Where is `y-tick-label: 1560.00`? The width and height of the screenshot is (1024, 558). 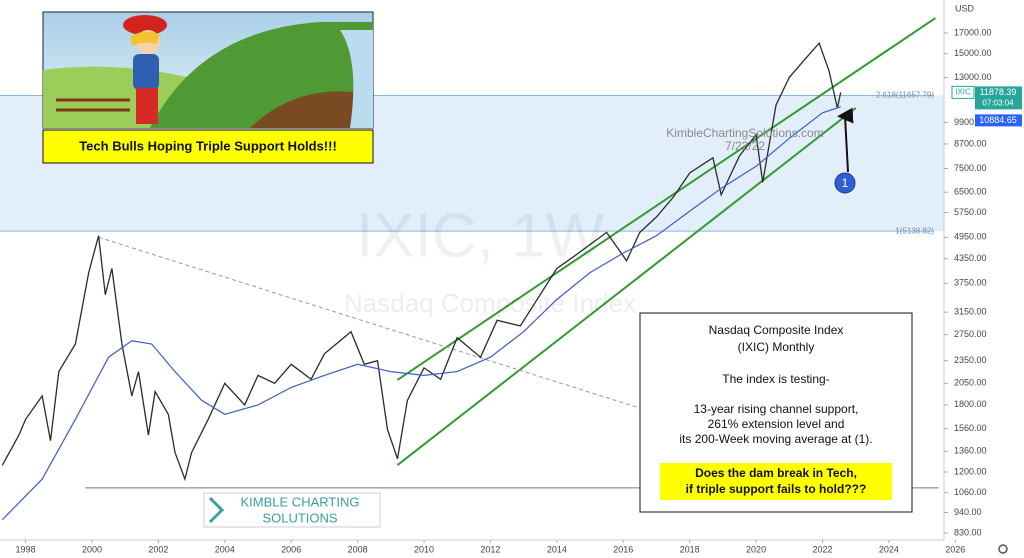 y-tick-label: 1560.00 is located at coordinates (970, 428).